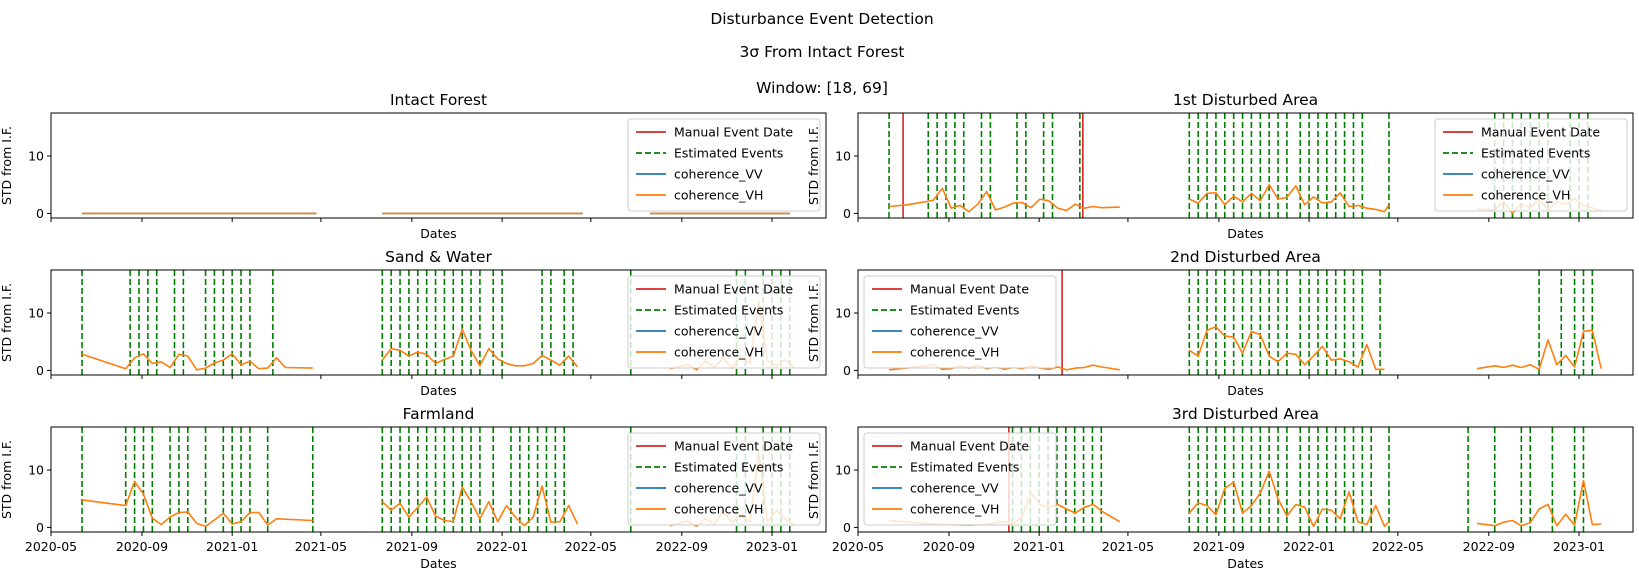 The width and height of the screenshot is (1639, 584). I want to click on subplot-title: Intact Forest, so click(438, 100).